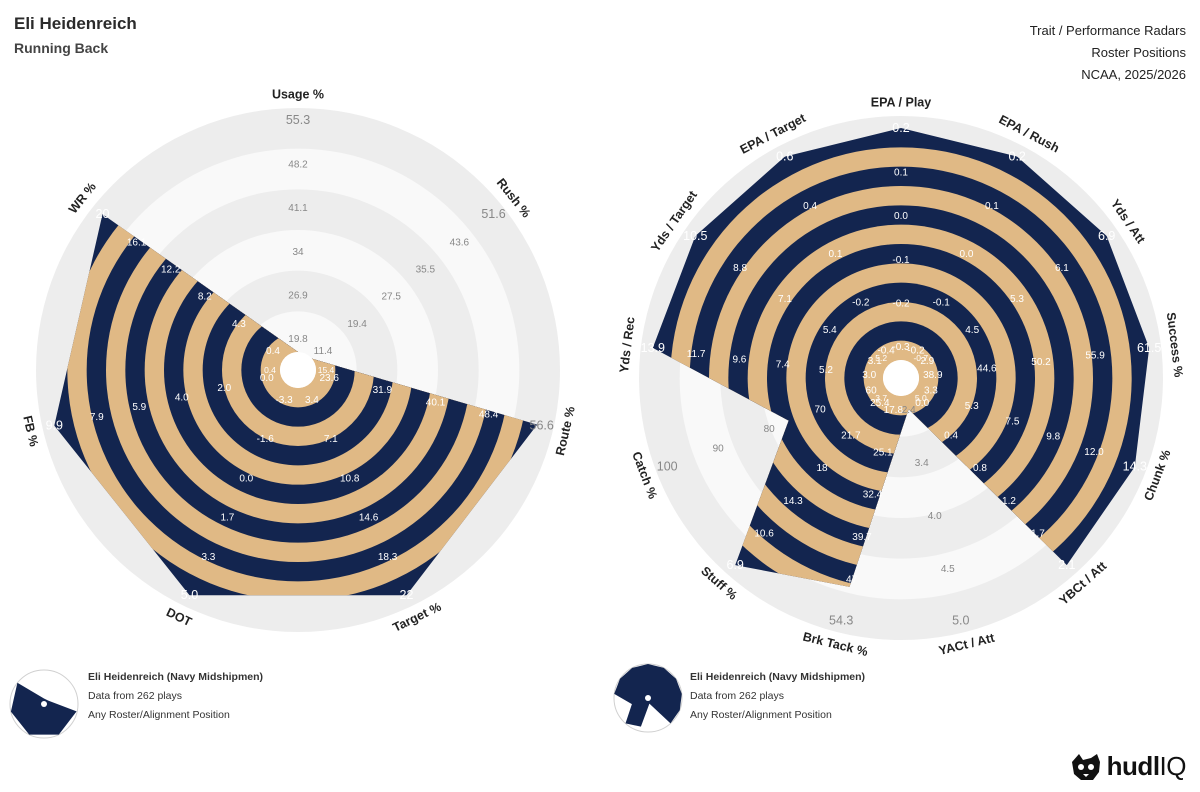 This screenshot has width=1200, height=792. What do you see at coordinates (542, 426) in the screenshot?
I see `tick-label: 56.6` at bounding box center [542, 426].